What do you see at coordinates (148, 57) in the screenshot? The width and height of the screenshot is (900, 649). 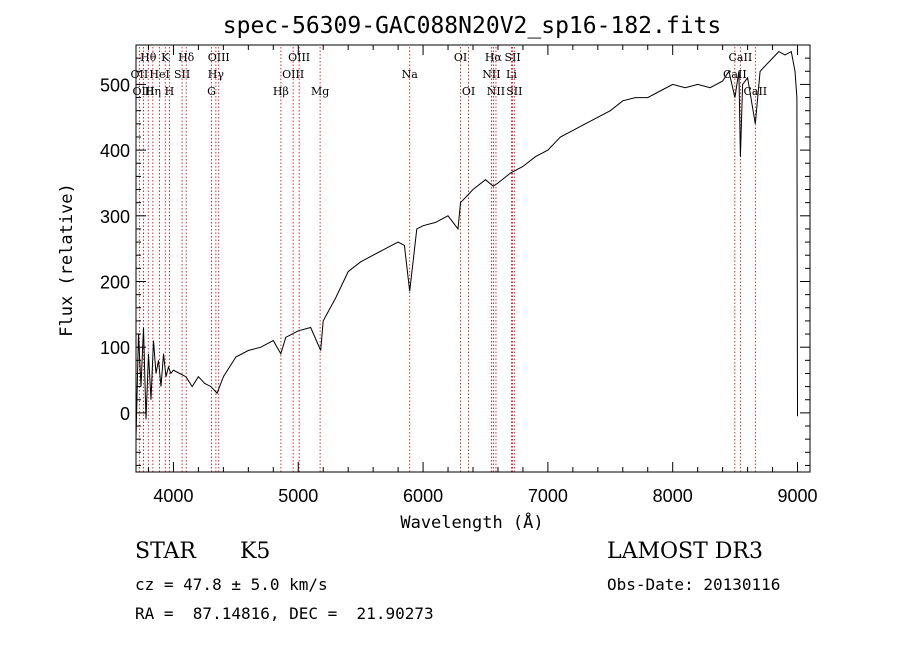 I see `line-marker-label: Hθ` at bounding box center [148, 57].